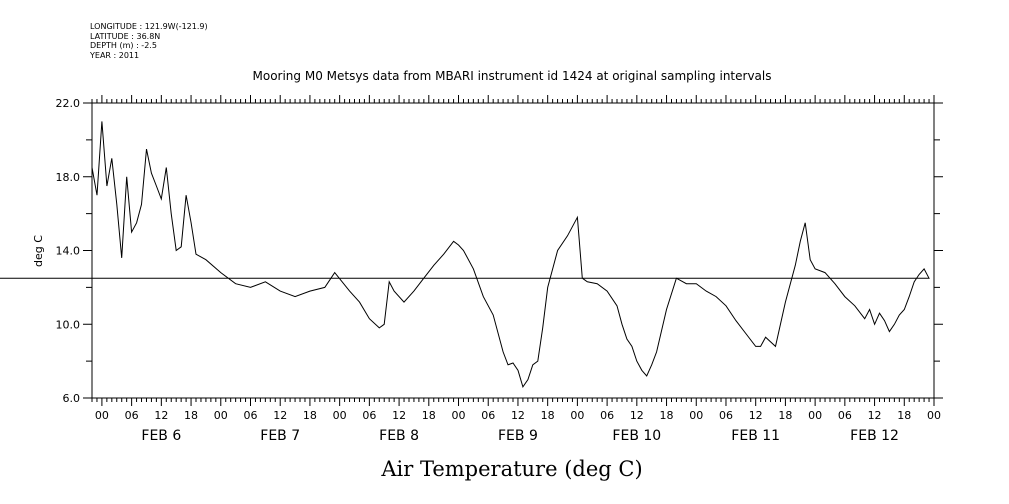 This screenshot has height=504, width=1009. What do you see at coordinates (115, 55) in the screenshot?
I see `year-label: YEAR : 2011` at bounding box center [115, 55].